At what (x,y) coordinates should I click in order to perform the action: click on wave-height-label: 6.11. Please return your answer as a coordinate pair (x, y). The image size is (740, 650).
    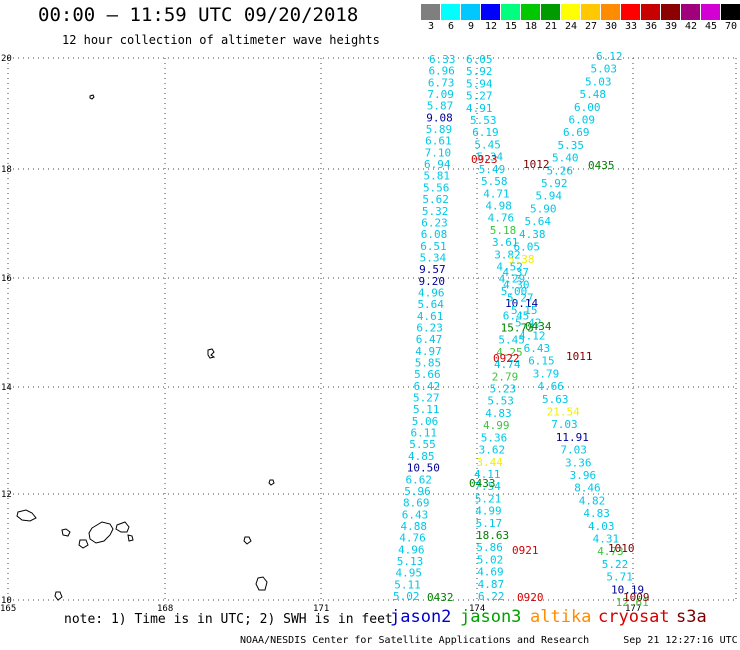
    Looking at the image, I should click on (424, 433).